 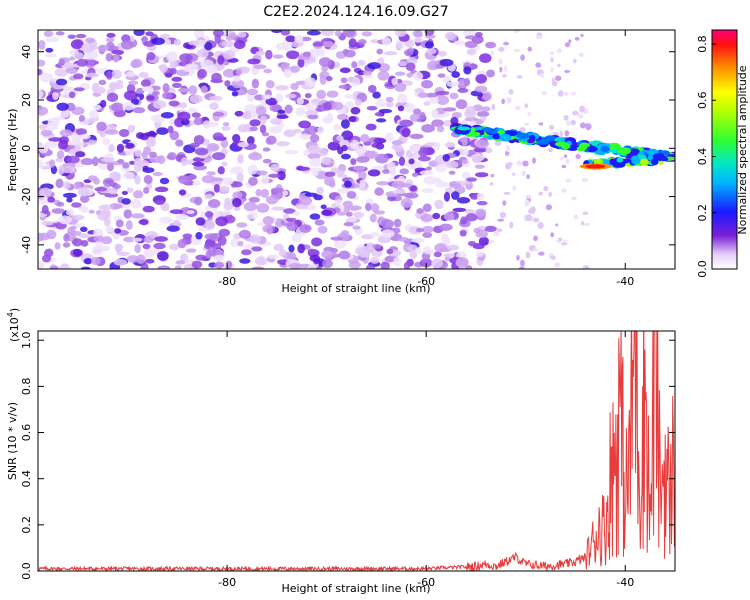 What do you see at coordinates (14, 329) in the screenshot?
I see `snr-y-multiplier-base: (x10` at bounding box center [14, 329].